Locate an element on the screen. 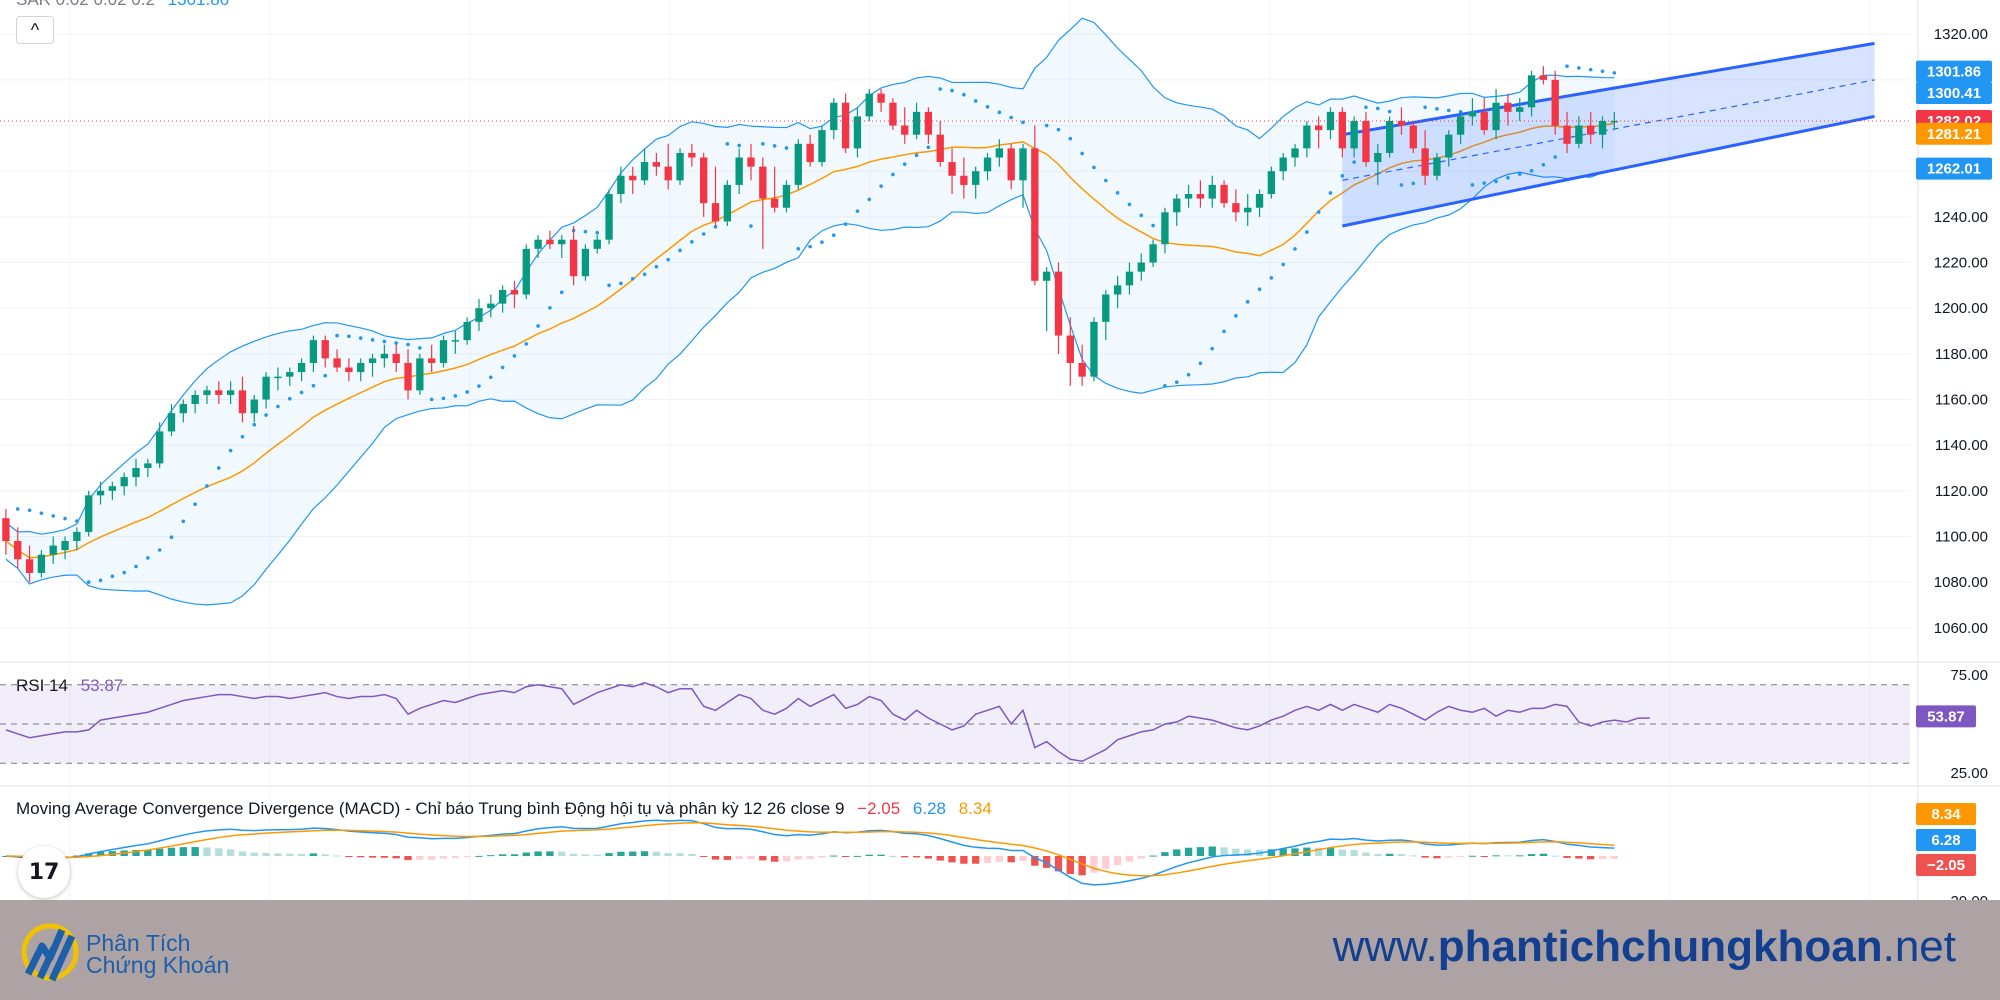 This screenshot has width=2000, height=1000. macd-badge-label: −2.05 is located at coordinates (1946, 865).